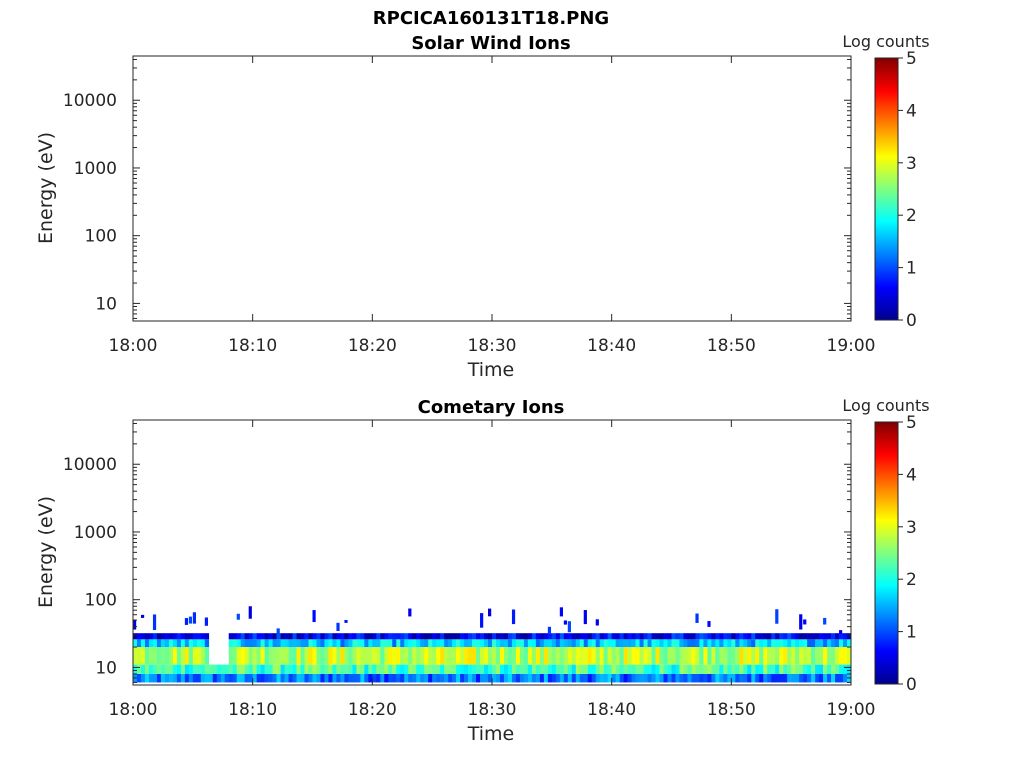 The image size is (1024, 768). I want to click on colorbar-tick-label: 3, so click(911, 528).